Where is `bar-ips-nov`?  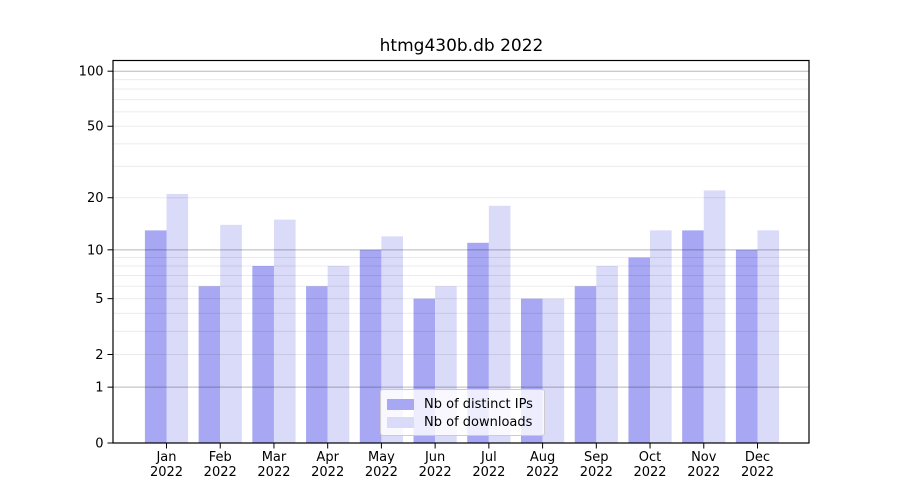
bar-ips-nov is located at coordinates (693, 336).